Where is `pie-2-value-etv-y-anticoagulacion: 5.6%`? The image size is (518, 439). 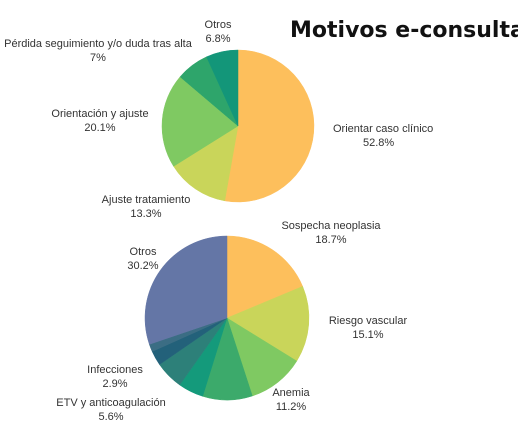
pie-2-value-etv-y-anticoagulacion: 5.6% is located at coordinates (110, 417).